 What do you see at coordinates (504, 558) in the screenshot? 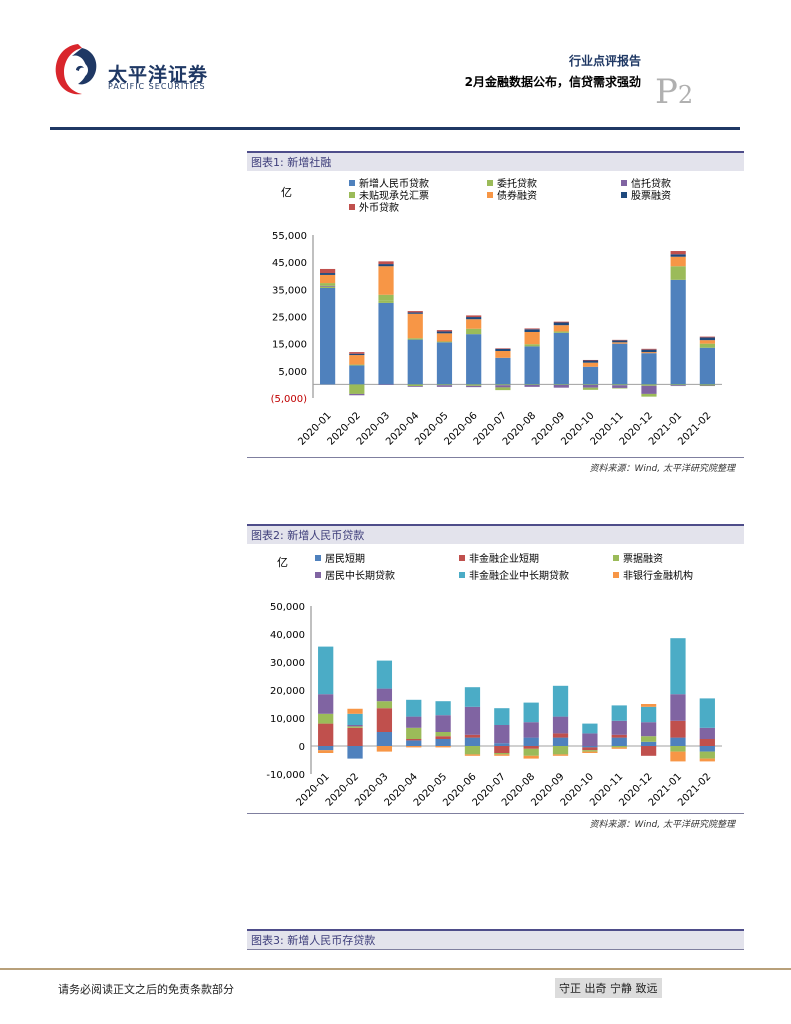
I see `legend-label: 非金融企业短期` at bounding box center [504, 558].